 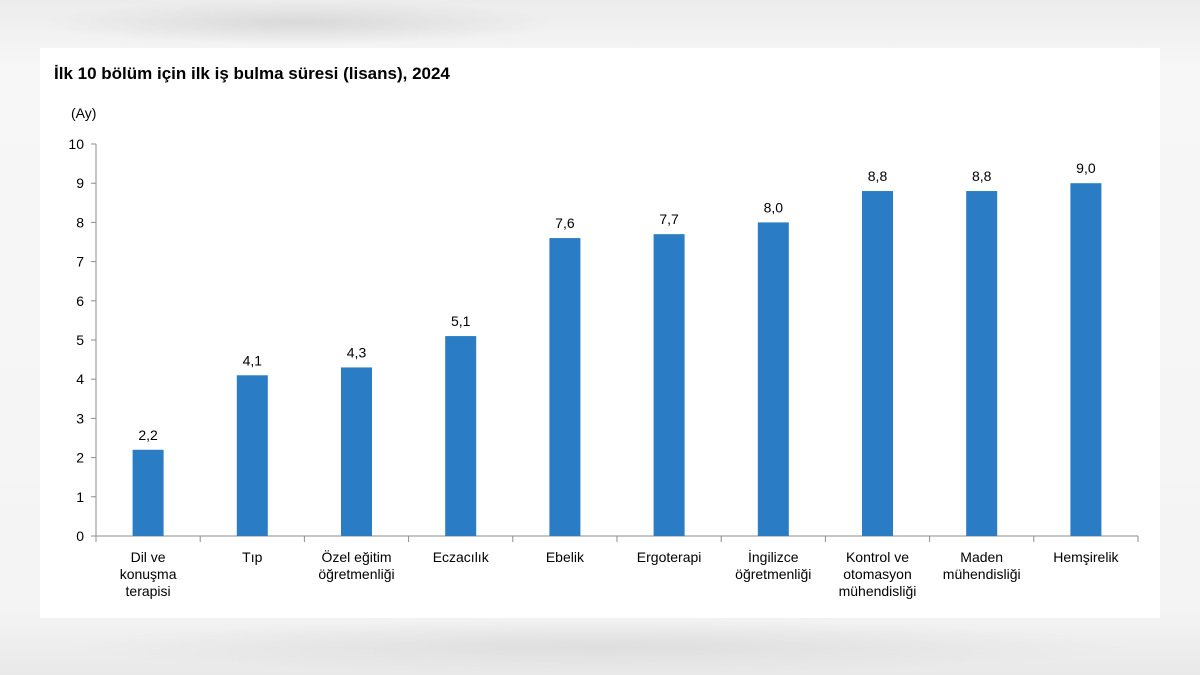 I want to click on y-tick-label: 6, so click(x=80, y=301).